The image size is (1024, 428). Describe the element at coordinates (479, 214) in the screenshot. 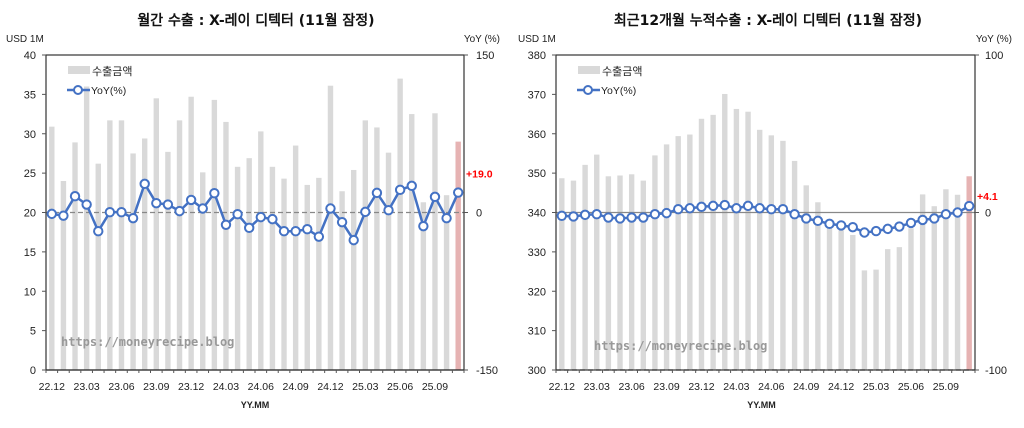

I see `y2-tick-label: 0` at that location.